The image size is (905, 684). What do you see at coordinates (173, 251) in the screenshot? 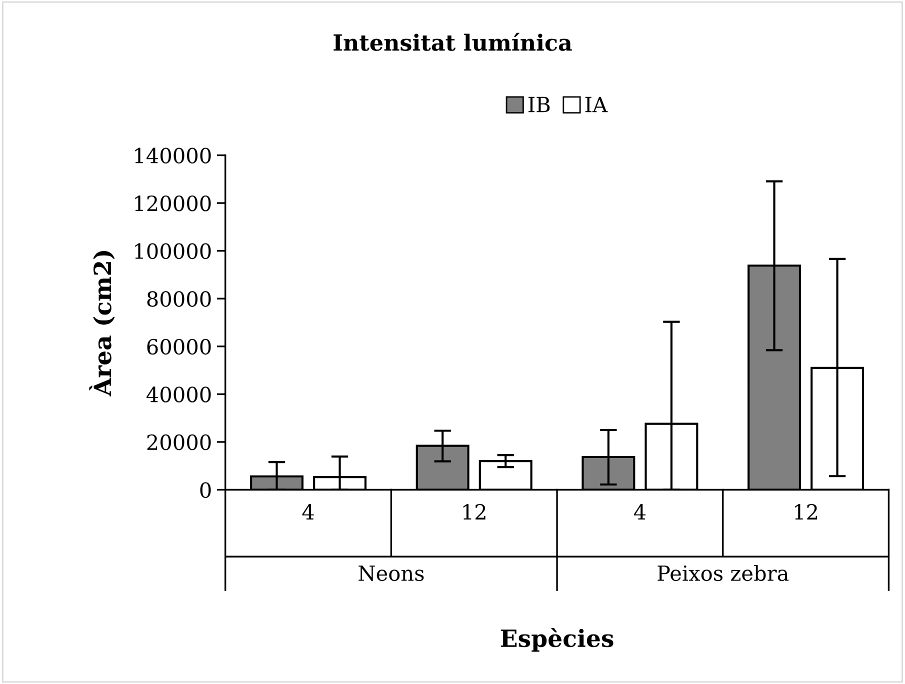
I see `y-tick-label: 100000` at bounding box center [173, 251].